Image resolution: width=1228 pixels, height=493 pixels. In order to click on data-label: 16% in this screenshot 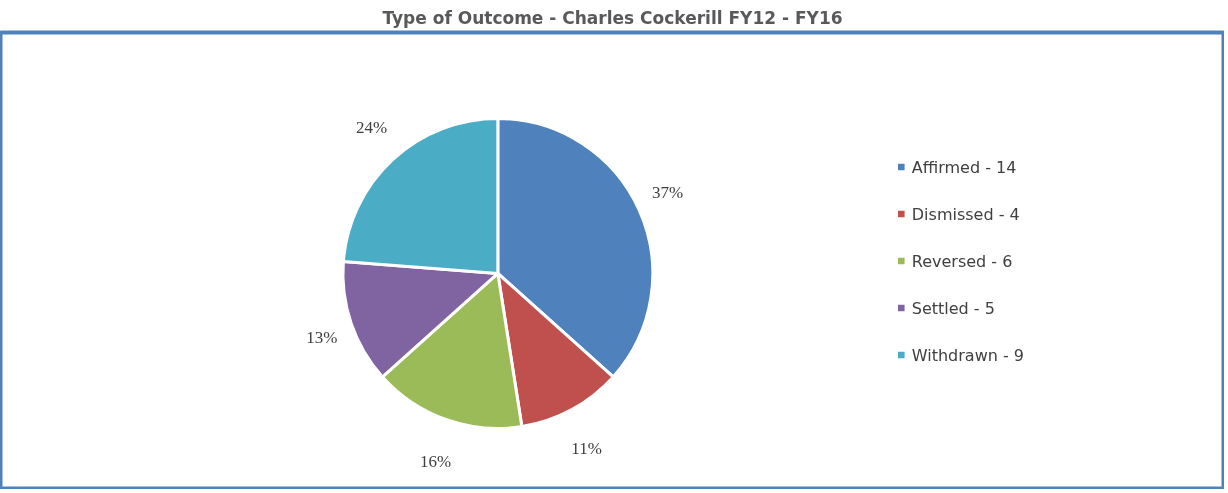, I will do `click(435, 461)`.